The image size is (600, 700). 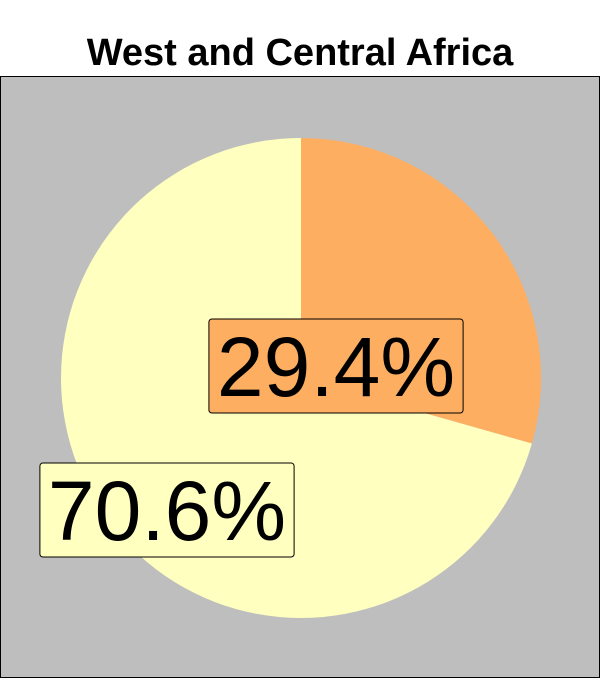 I want to click on slice-label: 70.6%, so click(x=167, y=510).